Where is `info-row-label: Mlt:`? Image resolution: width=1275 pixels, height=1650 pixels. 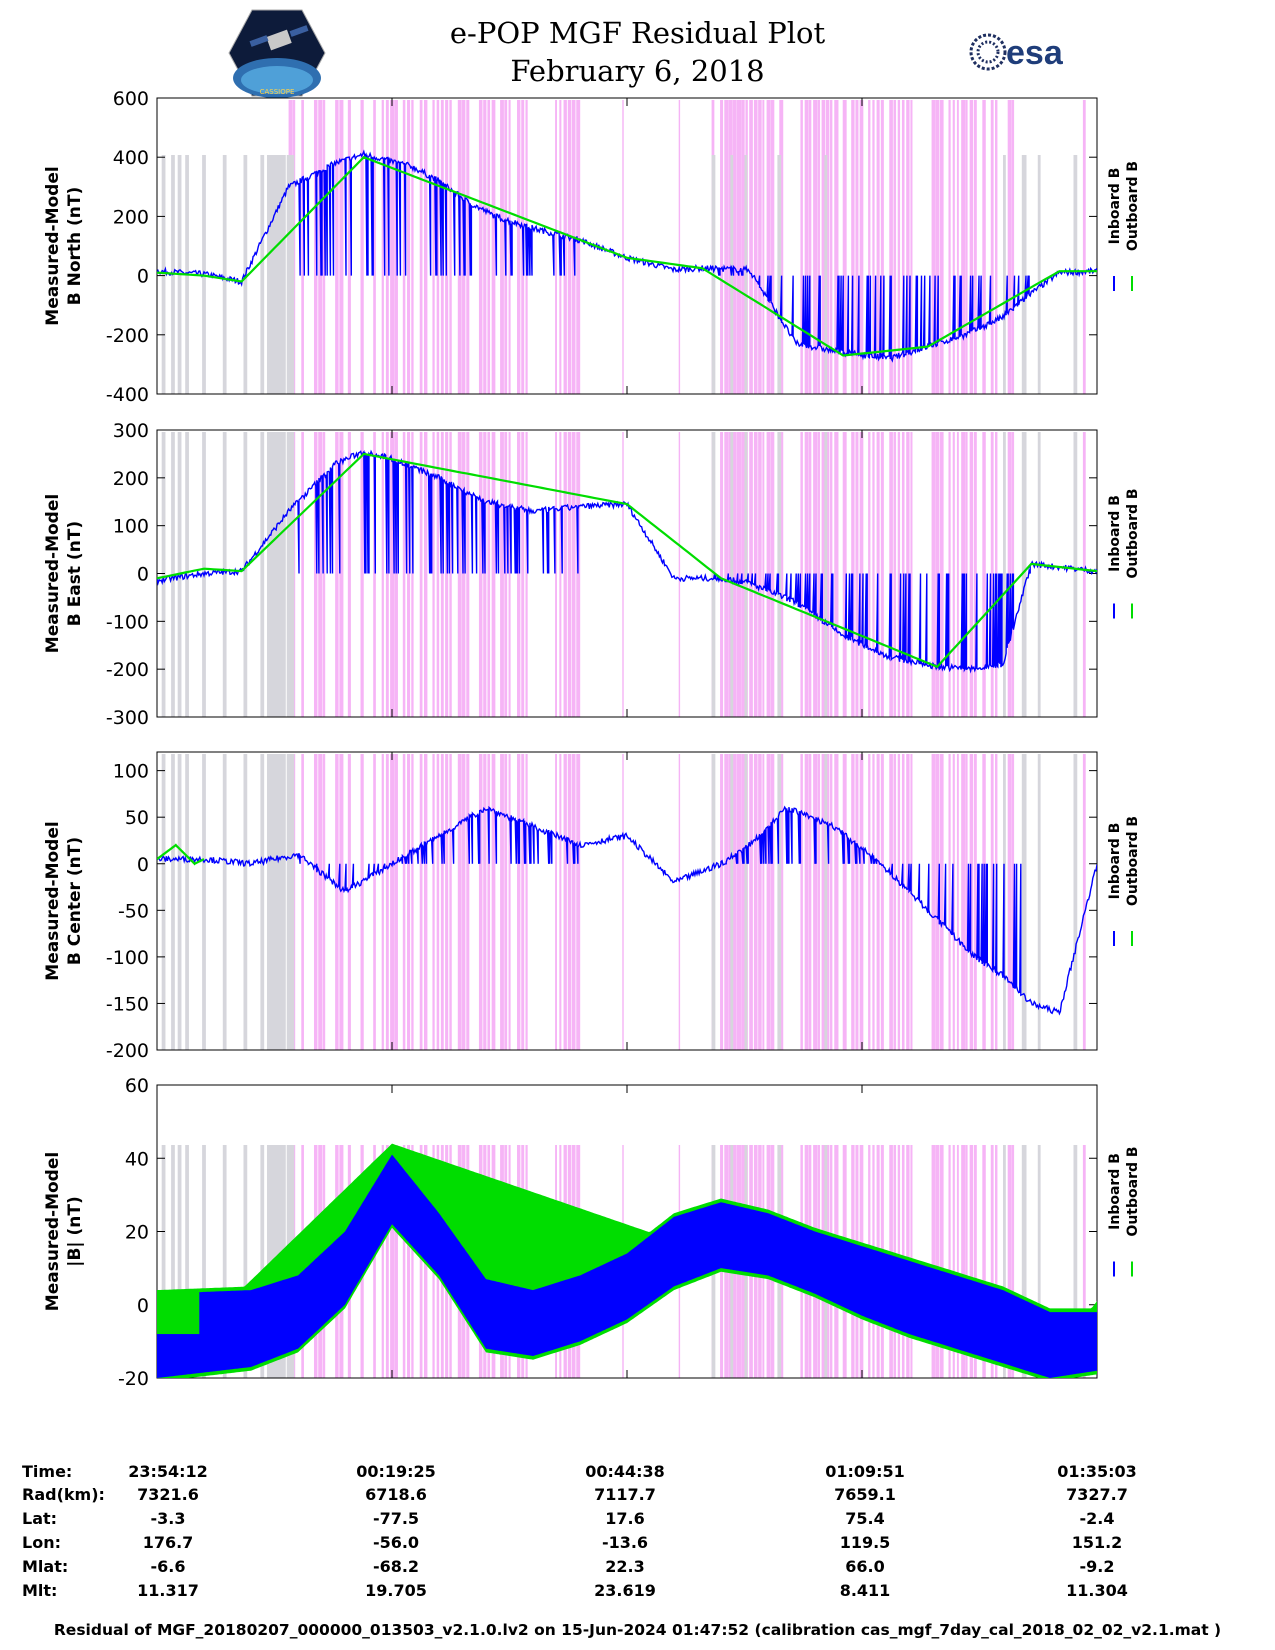 info-row-label: Mlt: is located at coordinates (40, 1590).